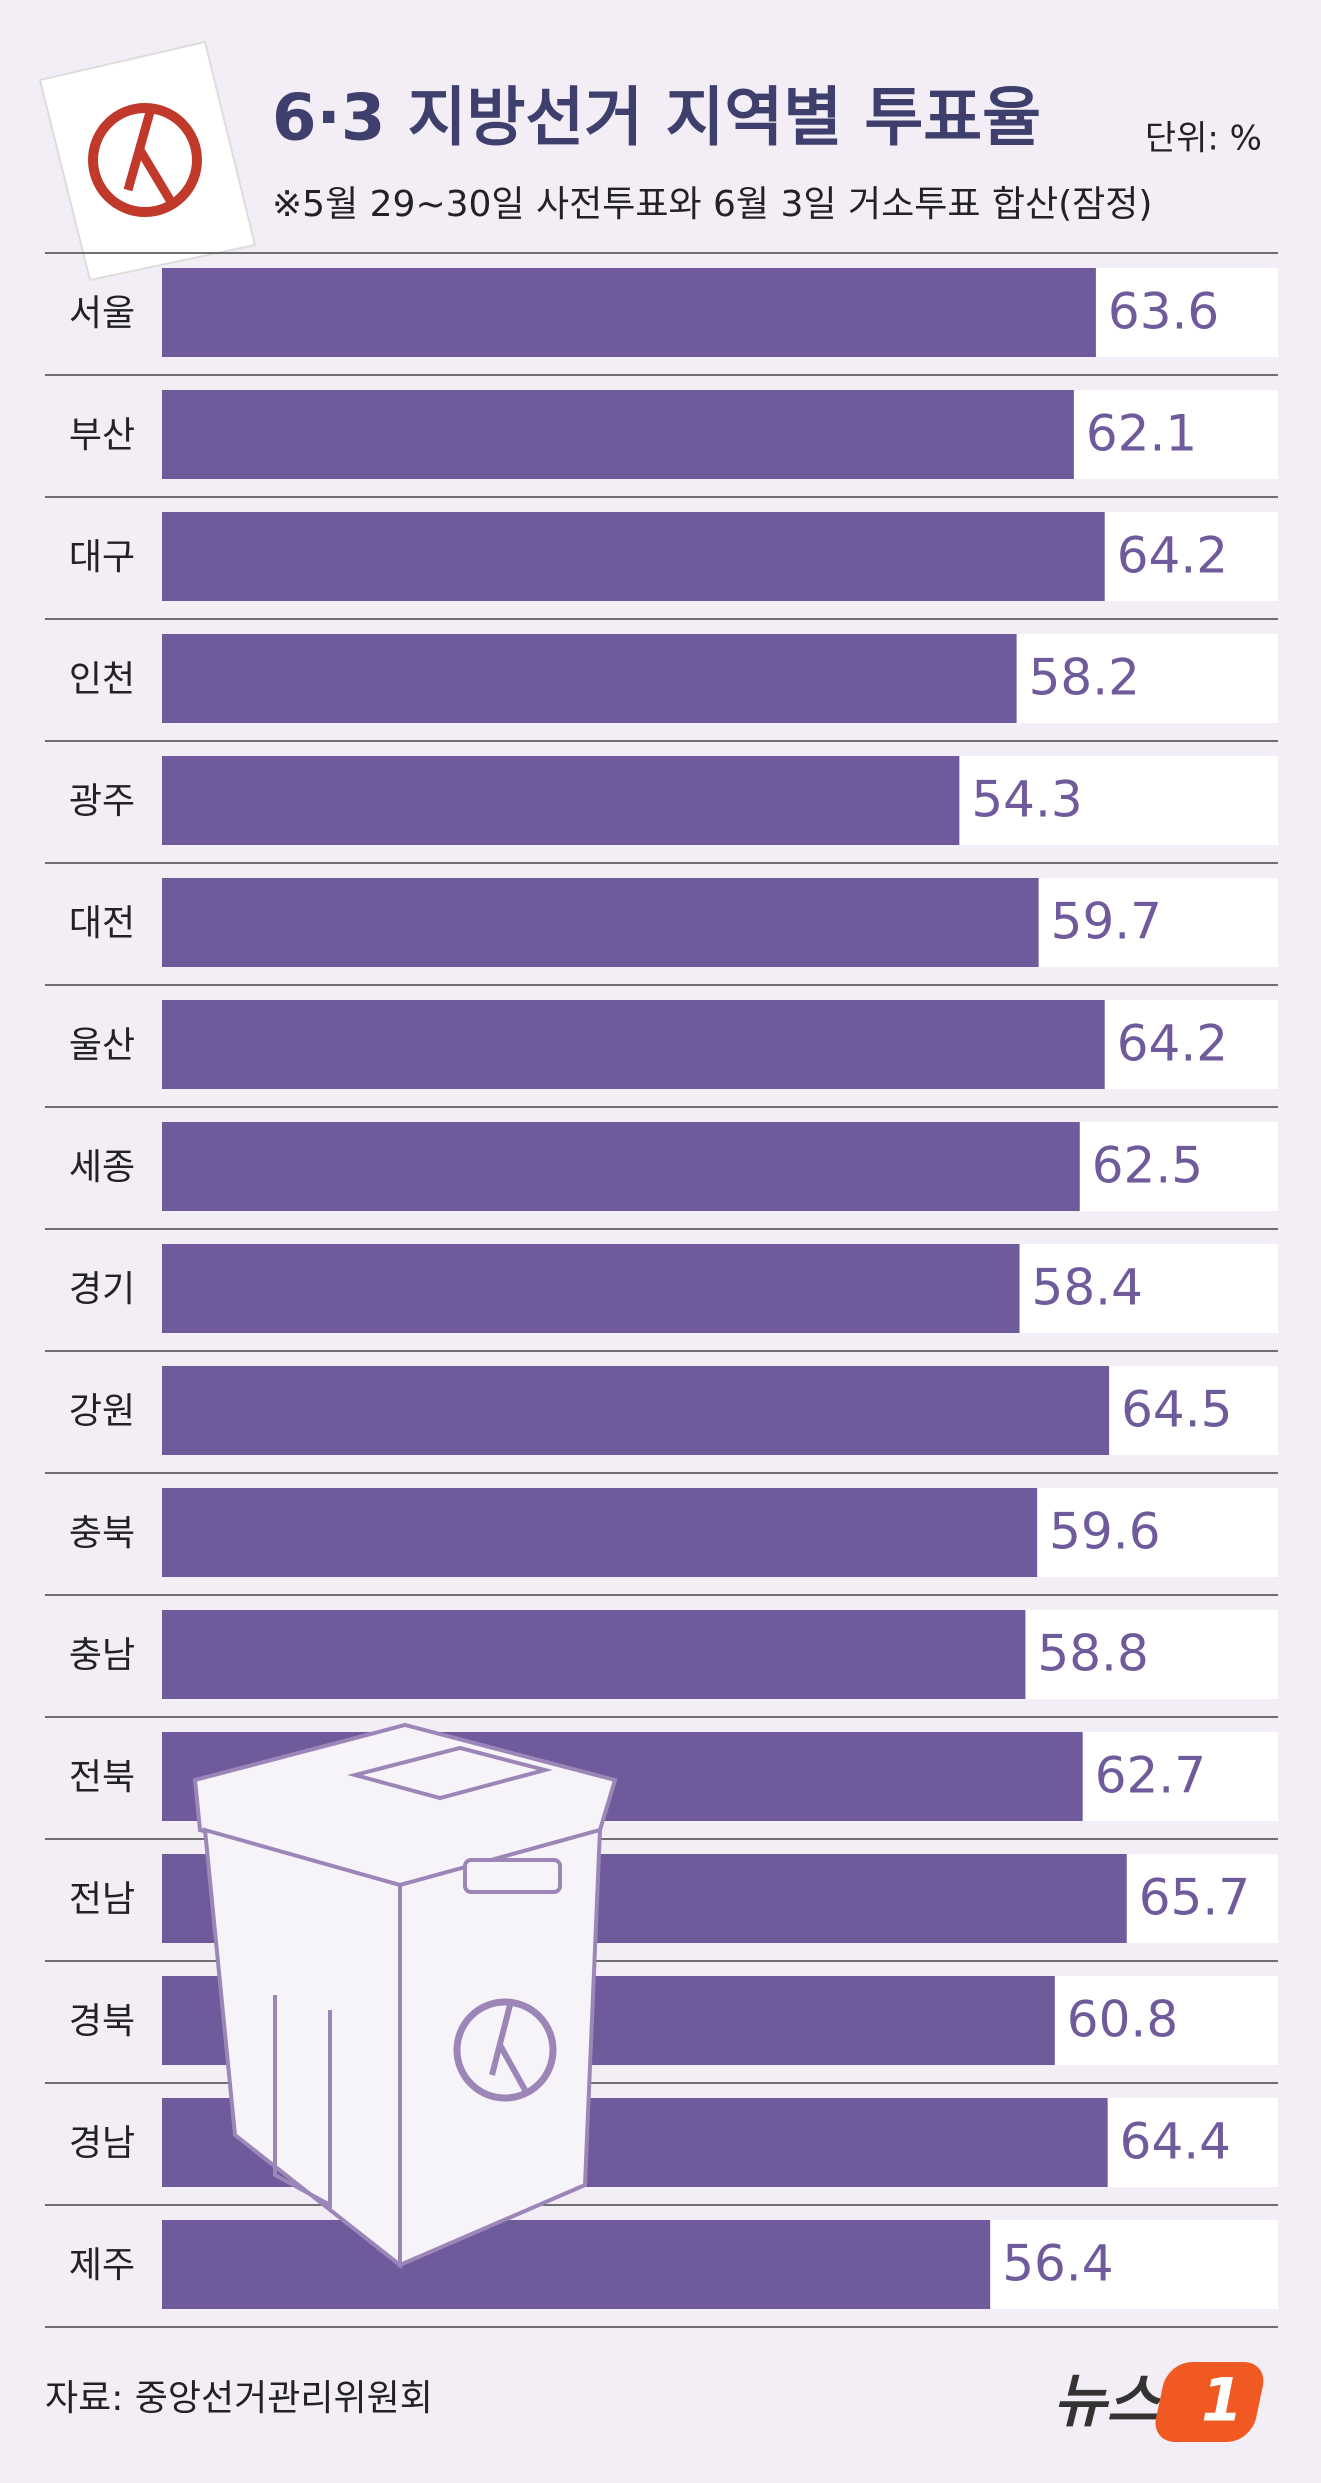 The height and width of the screenshot is (2483, 1321). I want to click on value-label: 62.5, so click(1147, 1166).